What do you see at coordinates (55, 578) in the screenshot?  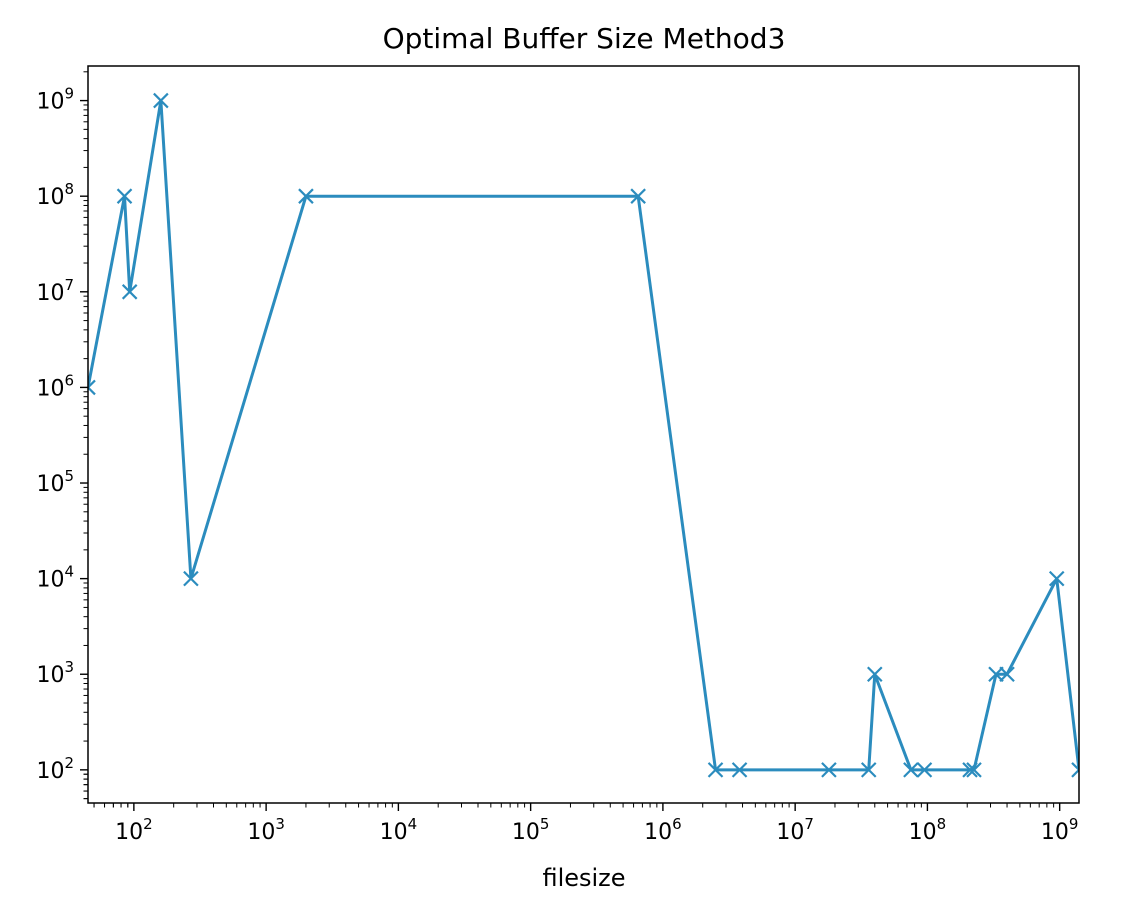 I see `y-tick-label: 10⁴` at bounding box center [55, 578].